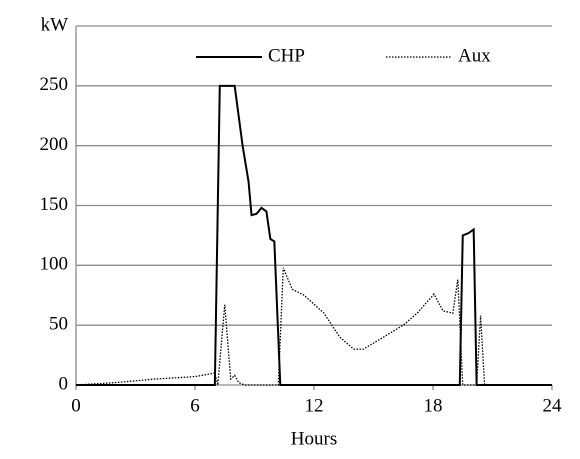 The width and height of the screenshot is (580, 459). I want to click on x-tick-label: 18, so click(433, 405).